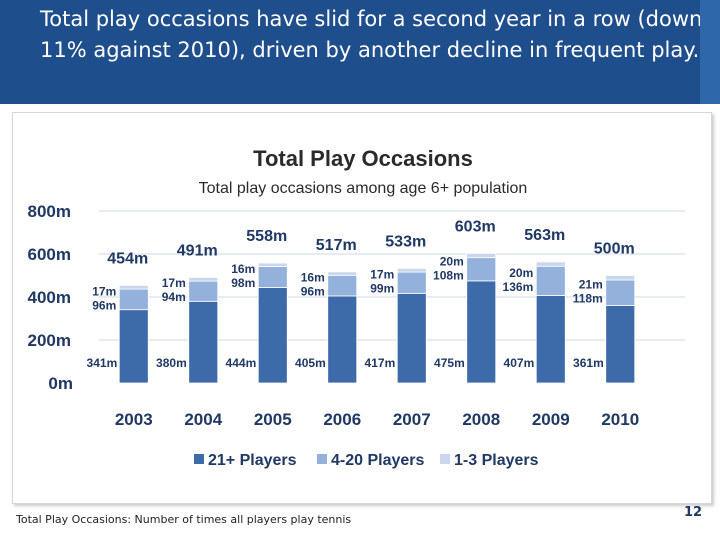  Describe the element at coordinates (710, 52) in the screenshot. I see `header-accent-bar` at that location.